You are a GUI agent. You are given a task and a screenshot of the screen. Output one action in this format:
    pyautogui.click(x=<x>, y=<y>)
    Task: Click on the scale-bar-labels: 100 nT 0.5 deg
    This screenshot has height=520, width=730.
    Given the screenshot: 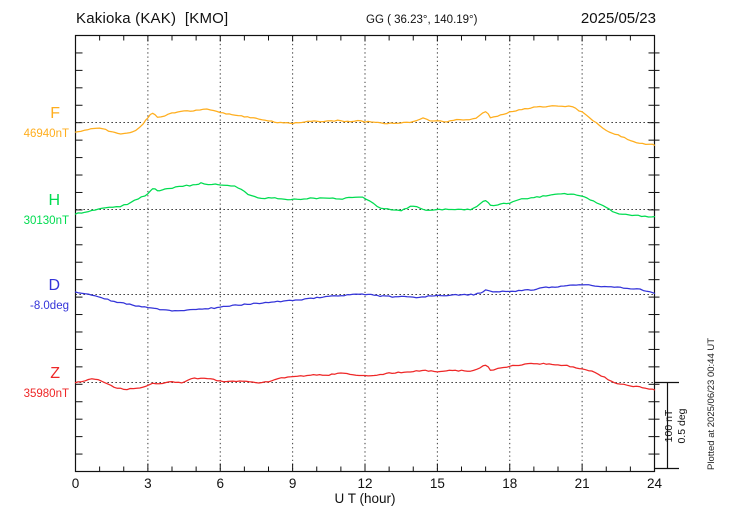 What is the action you would take?
    pyautogui.click(x=676, y=426)
    